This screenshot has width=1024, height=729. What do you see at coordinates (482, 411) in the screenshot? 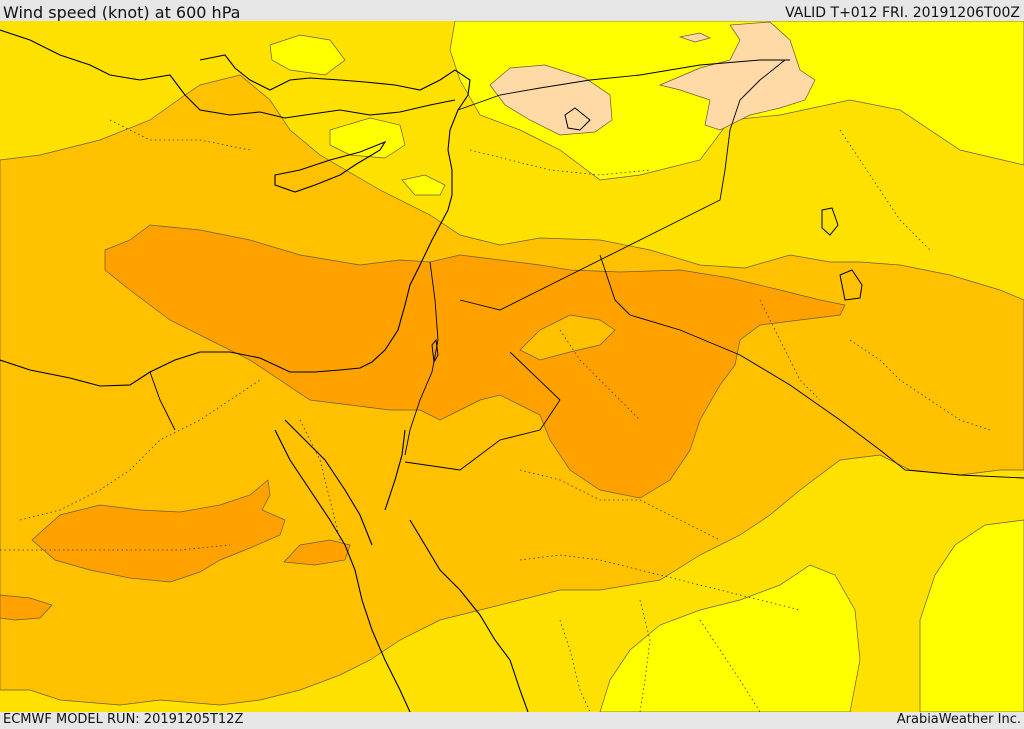
I see `border-iraq-saudi` at bounding box center [482, 411].